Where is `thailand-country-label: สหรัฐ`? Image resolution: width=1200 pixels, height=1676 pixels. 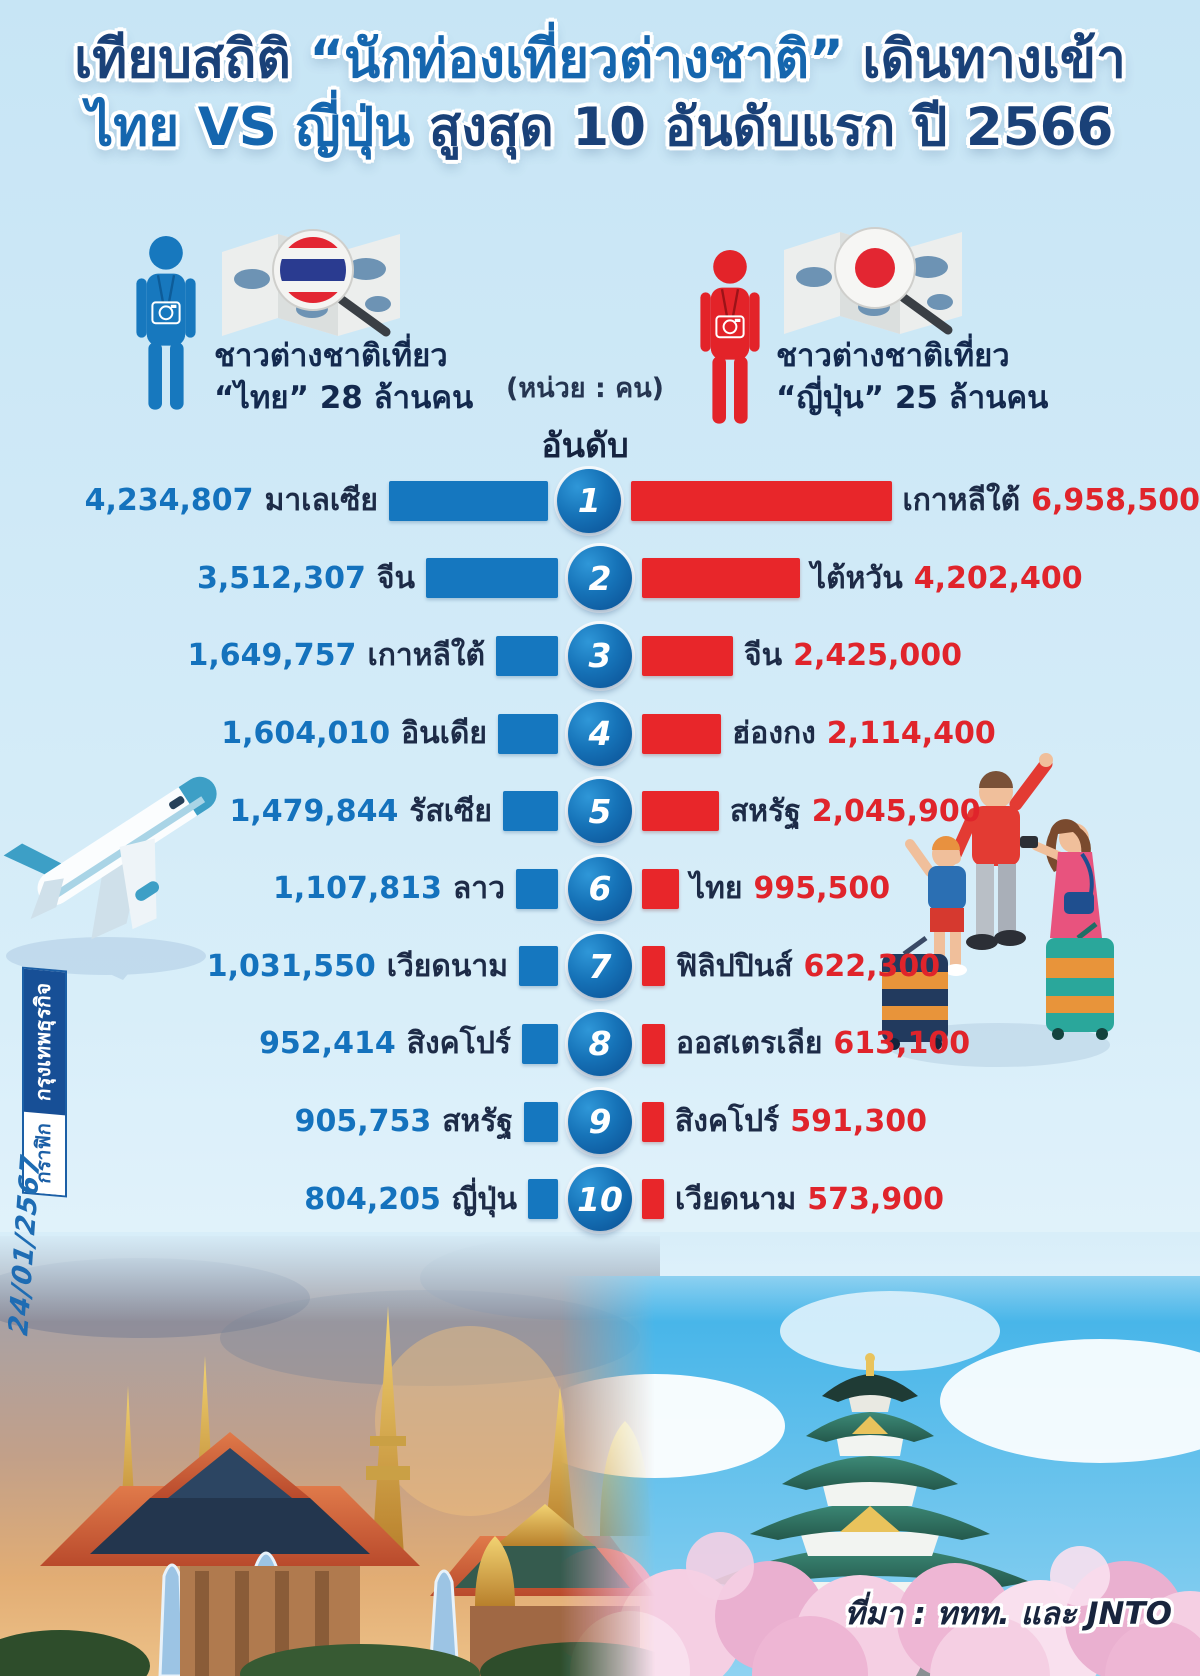 thailand-country-label: สหรัฐ is located at coordinates (477, 1122).